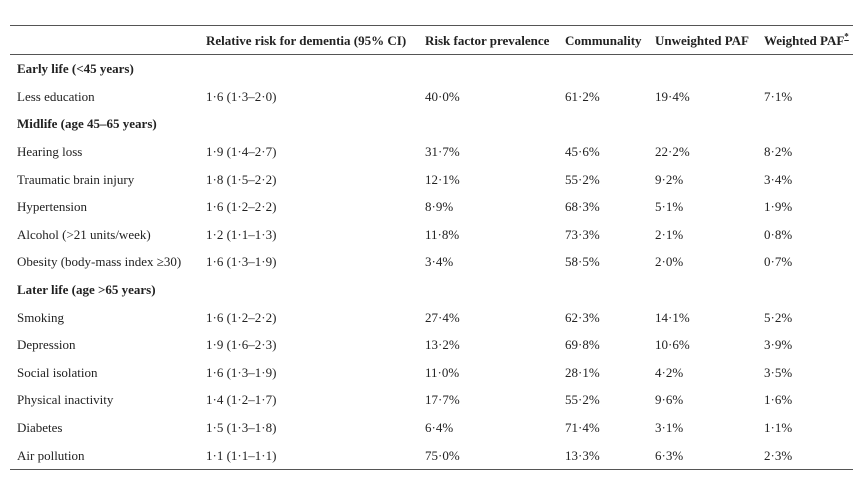 This screenshot has width=867, height=503. I want to click on relative-risk-cell: 1·1 (1·1–1·1), so click(315, 455).